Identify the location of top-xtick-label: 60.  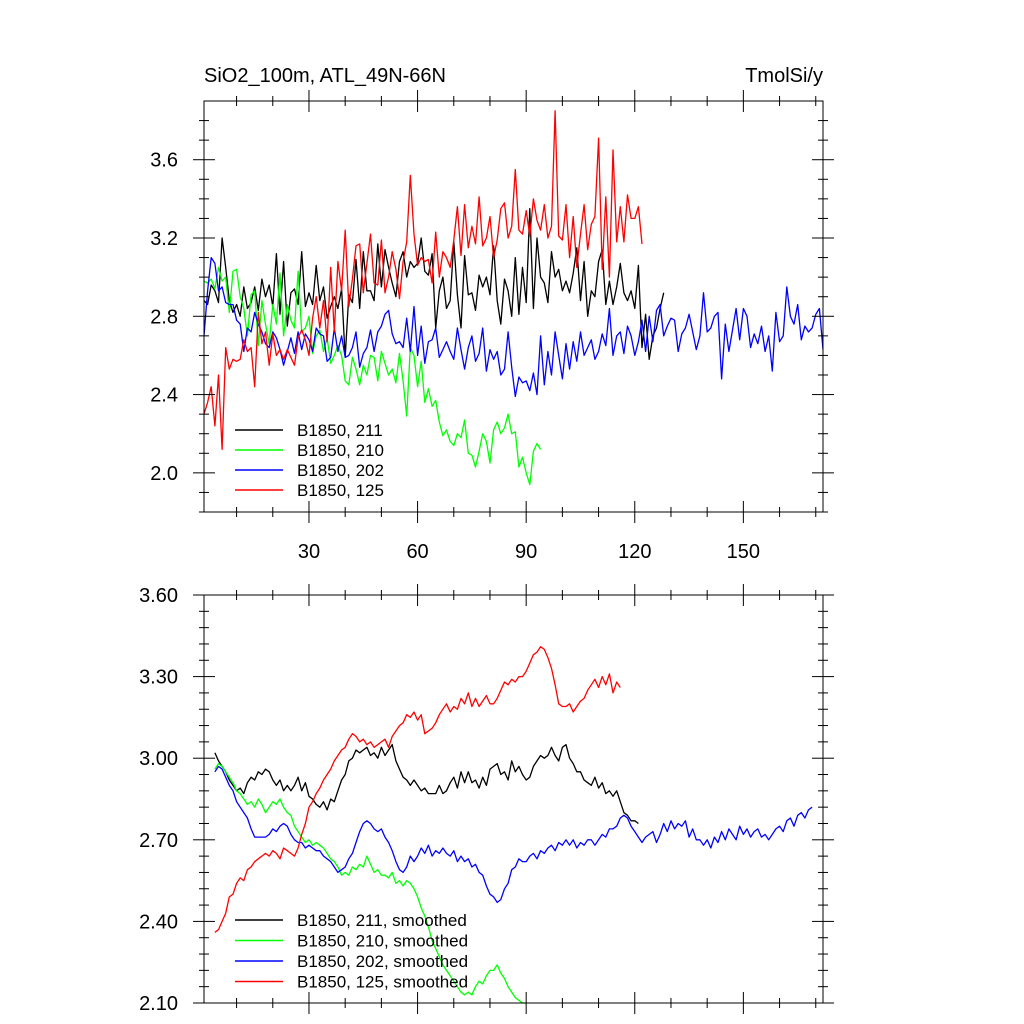
(417, 552).